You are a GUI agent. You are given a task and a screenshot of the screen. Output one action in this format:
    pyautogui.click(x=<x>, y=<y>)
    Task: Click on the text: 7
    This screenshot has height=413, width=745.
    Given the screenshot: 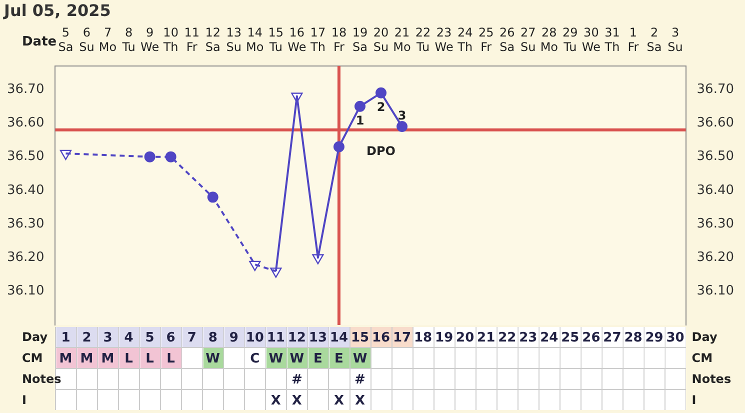 What is the action you would take?
    pyautogui.click(x=191, y=338)
    